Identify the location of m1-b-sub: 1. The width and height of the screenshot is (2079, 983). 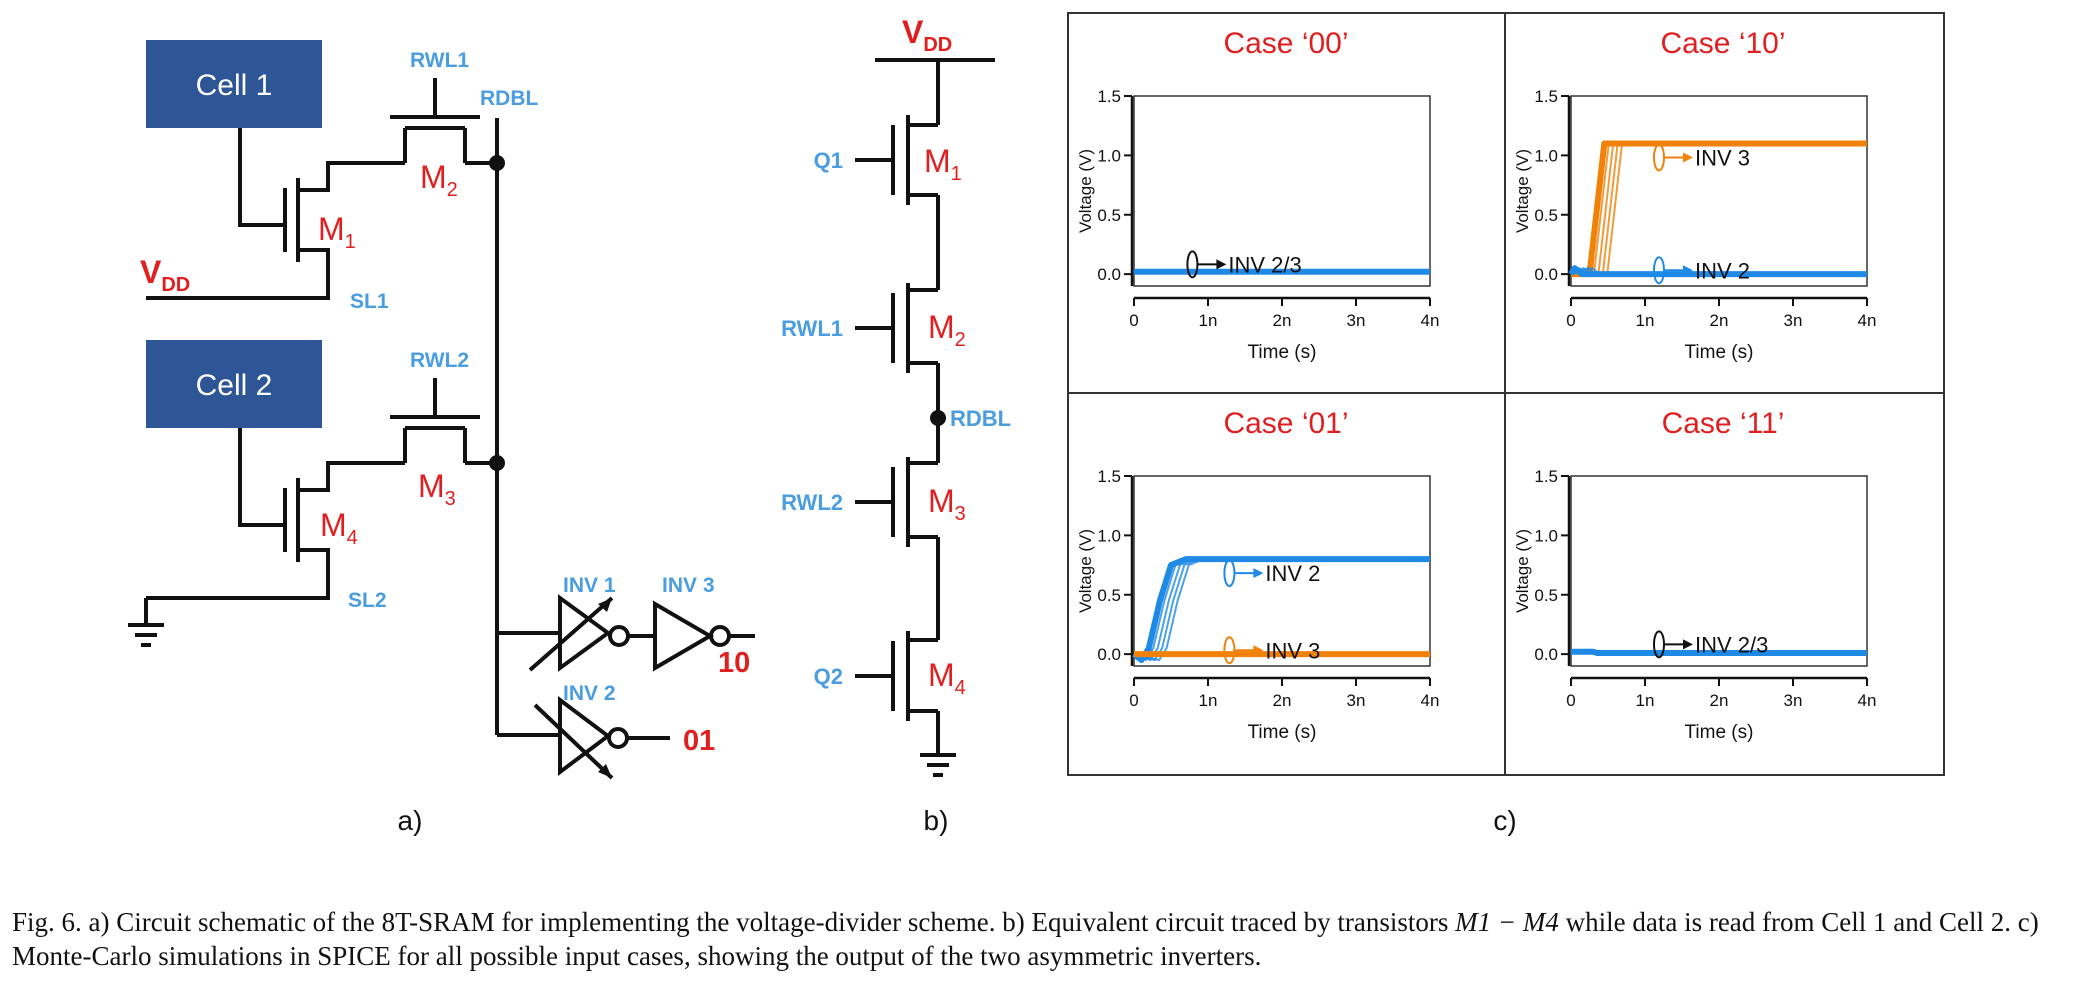
(956, 174).